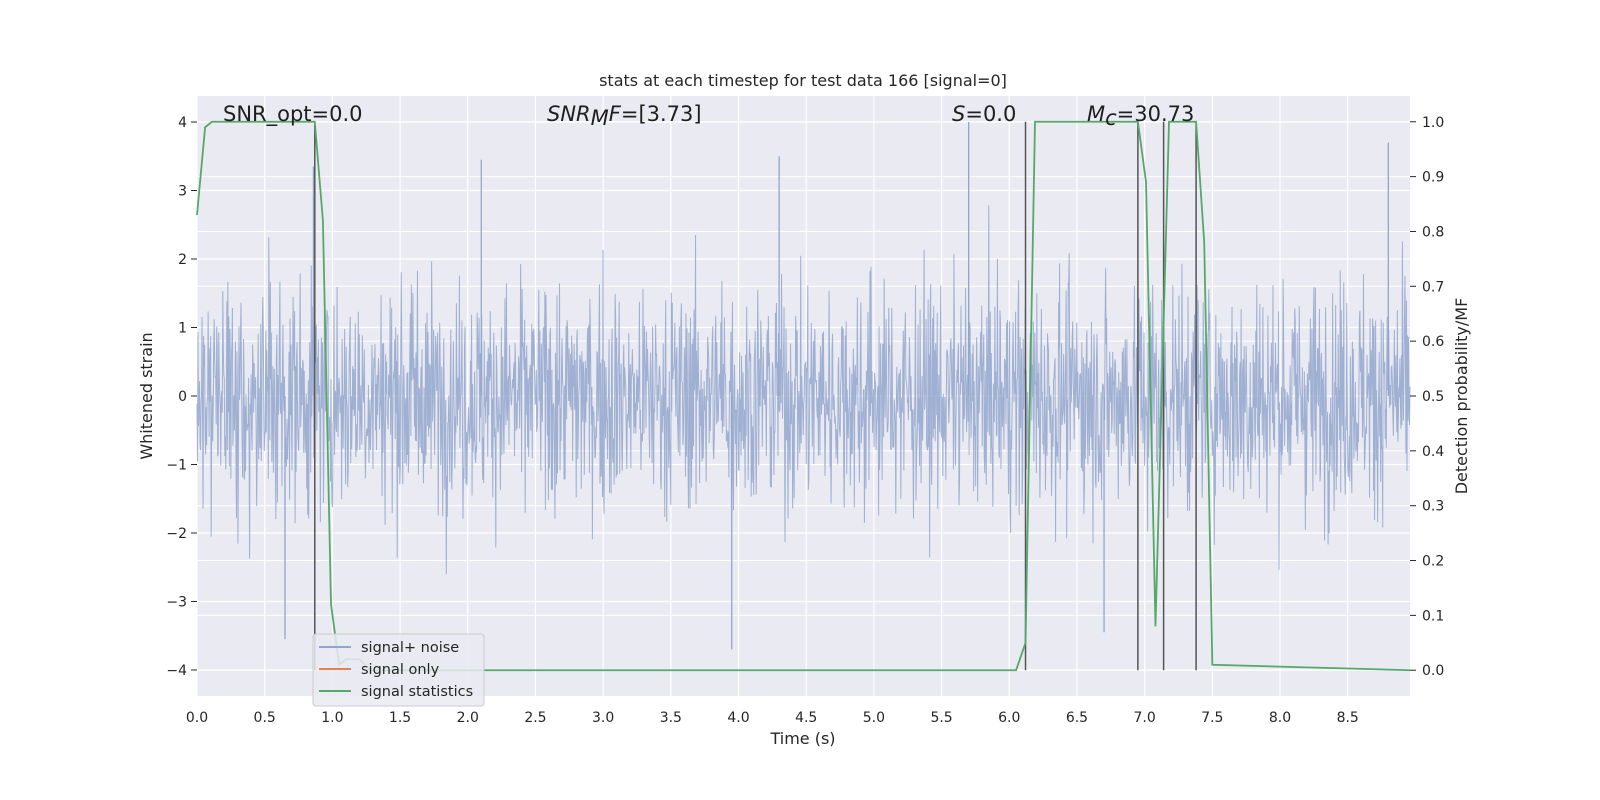 This screenshot has width=1600, height=800. I want to click on x-tick-label: 5.5, so click(941, 718).